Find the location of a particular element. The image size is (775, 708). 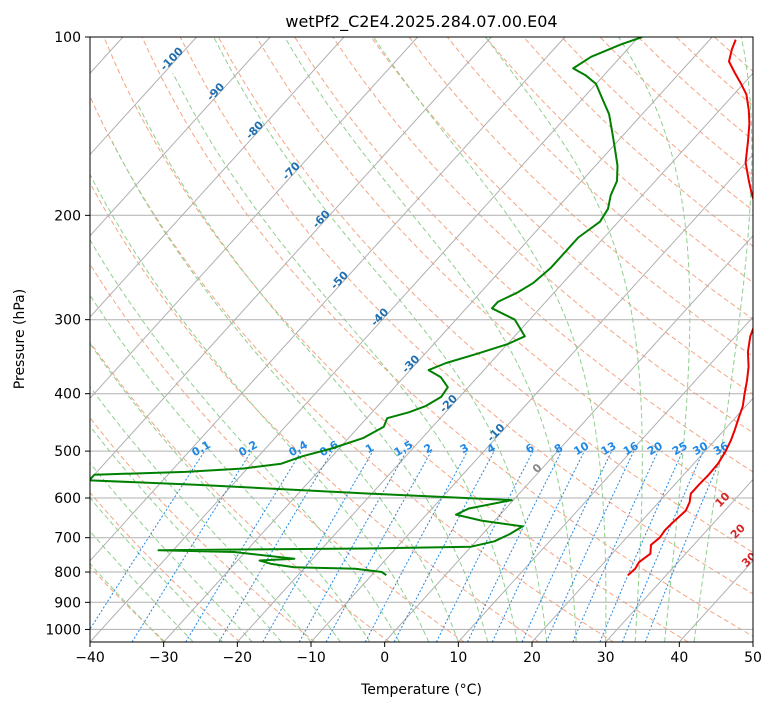

y-tick-label: 1000 is located at coordinates (63, 630).